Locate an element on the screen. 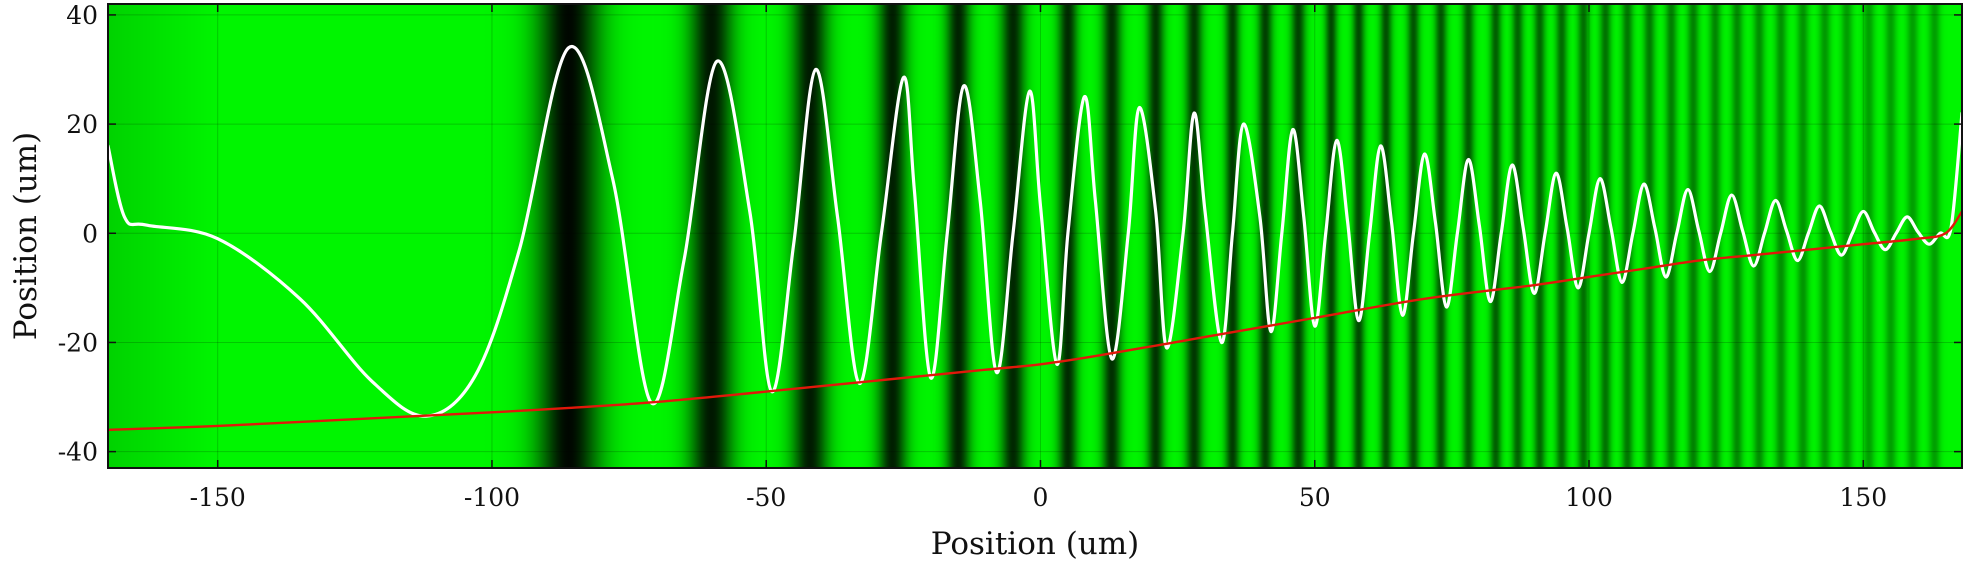  x-tick-label: 150 is located at coordinates (1863, 497).